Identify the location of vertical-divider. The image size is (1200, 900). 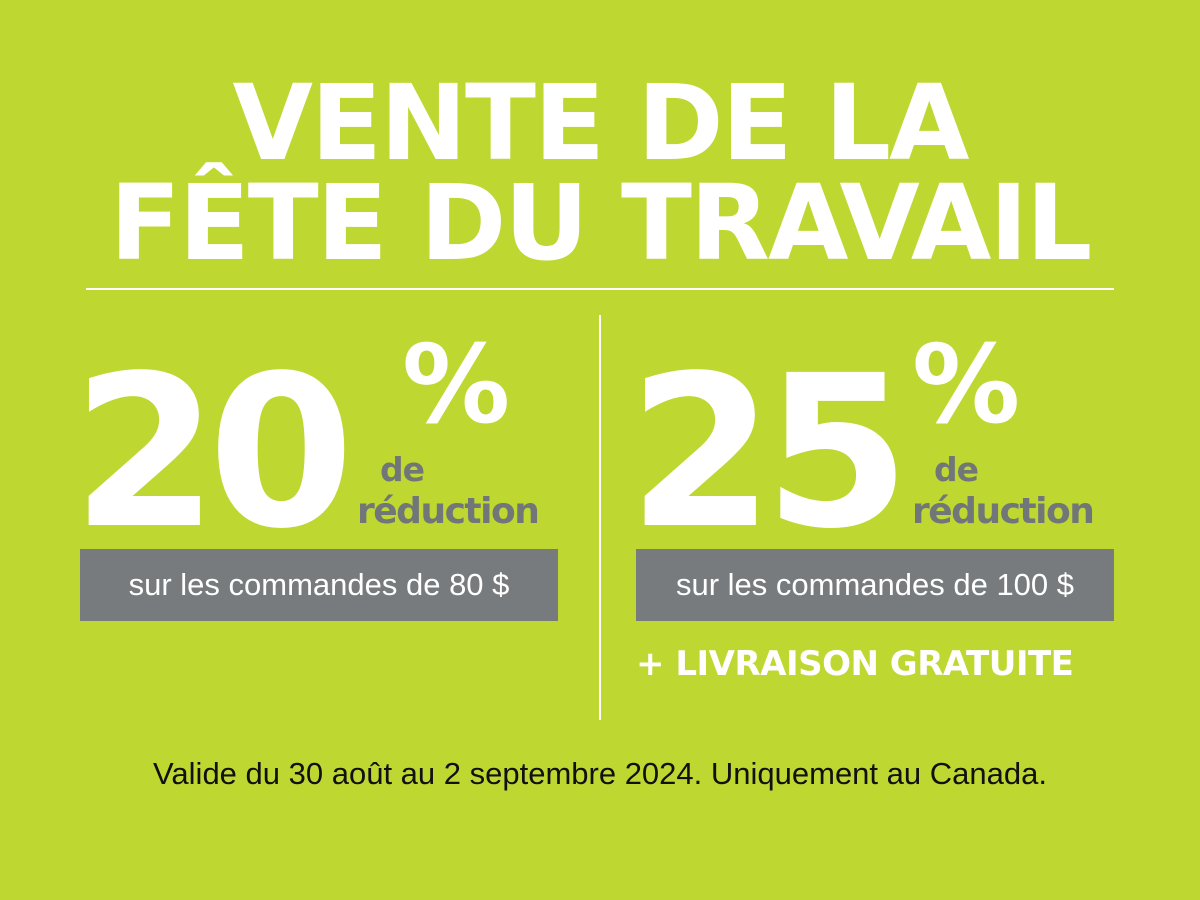
(600, 517).